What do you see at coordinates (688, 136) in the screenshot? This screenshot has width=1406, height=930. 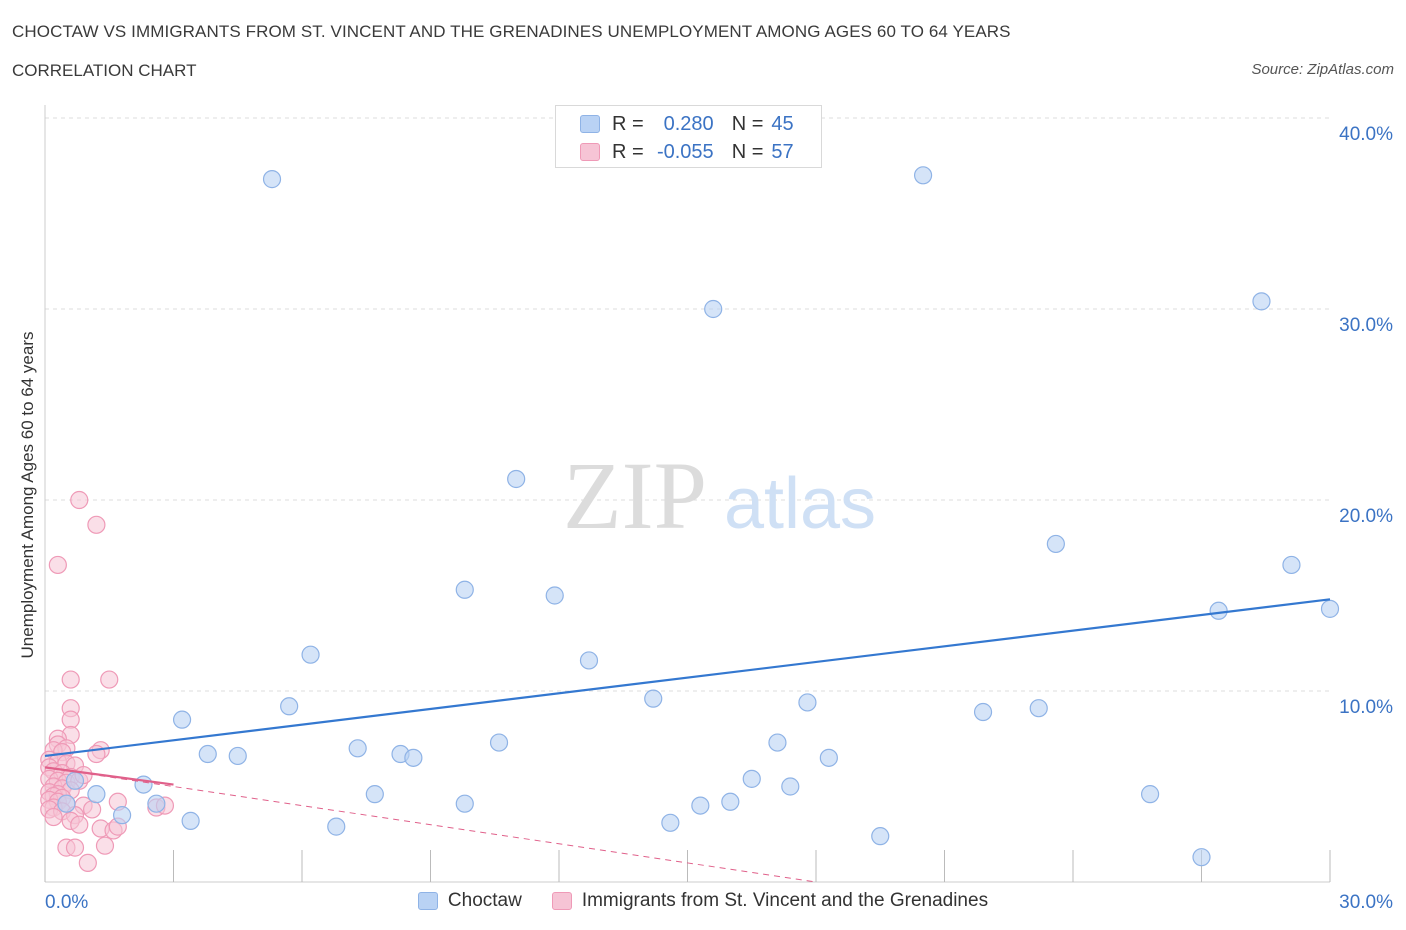 I see `stats-legend: R = 0.280 N = 45 R = -0.055 N = 57` at bounding box center [688, 136].